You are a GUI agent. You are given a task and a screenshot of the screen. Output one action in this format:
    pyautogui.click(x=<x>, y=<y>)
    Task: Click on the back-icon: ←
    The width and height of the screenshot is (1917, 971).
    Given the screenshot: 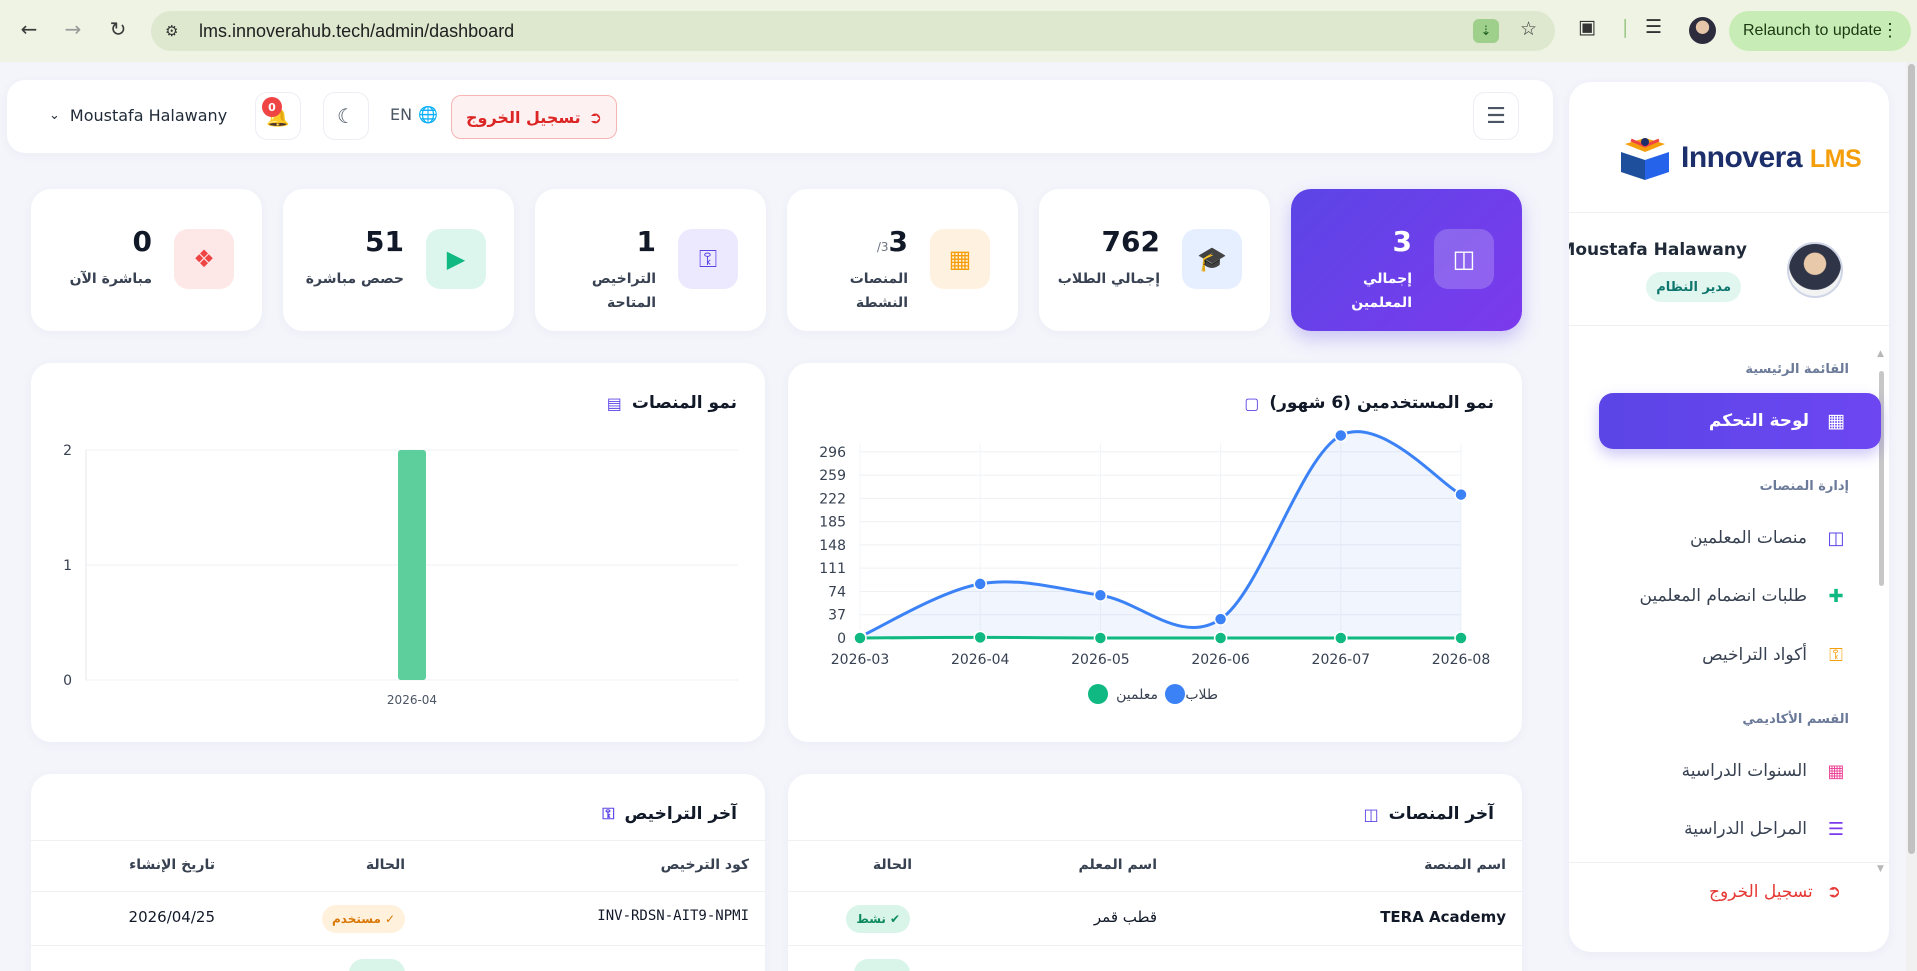 What is the action you would take?
    pyautogui.click(x=29, y=29)
    